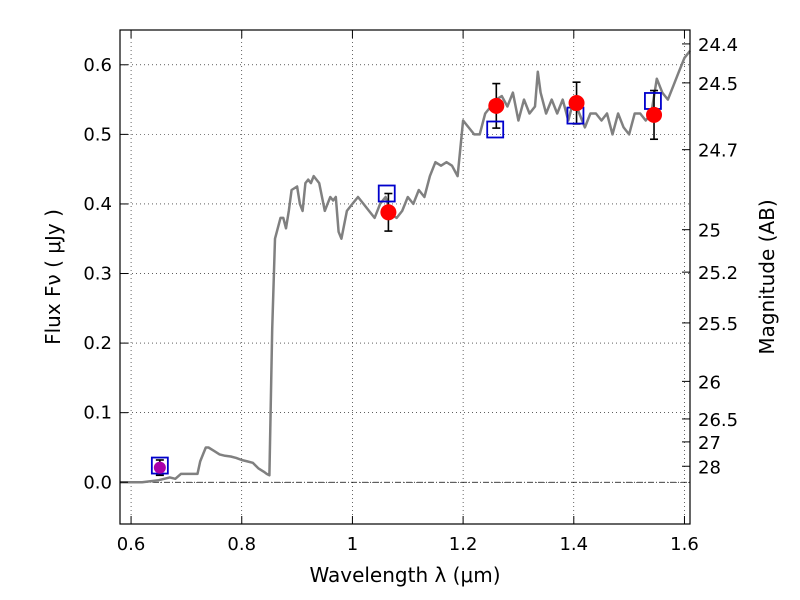 This screenshot has width=800, height=600. I want to click on y-right-axis-label: Magnitude (AB), so click(767, 276).